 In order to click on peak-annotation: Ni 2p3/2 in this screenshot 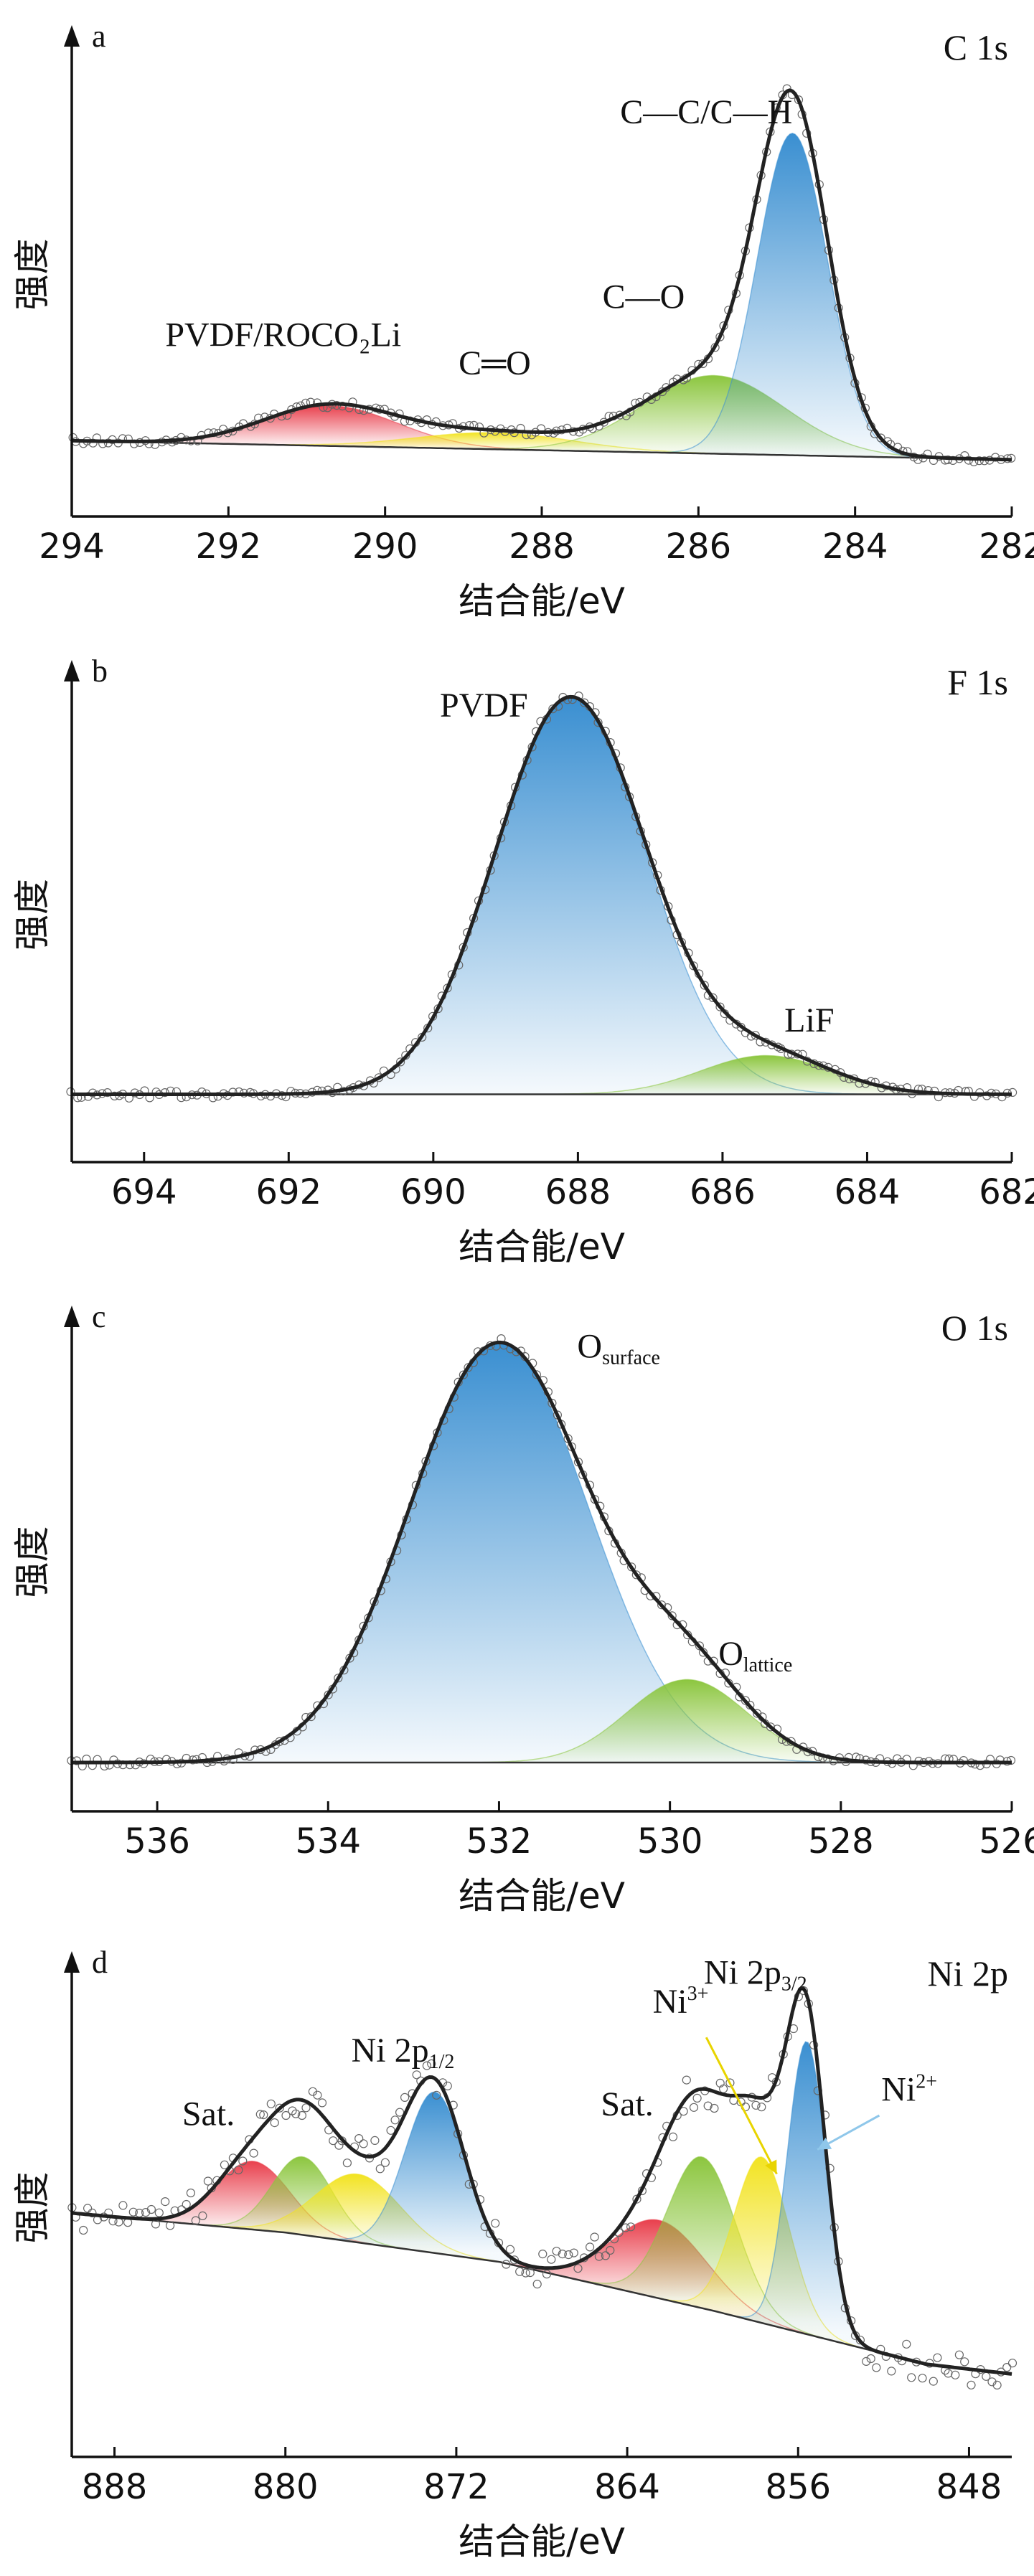, I will do `click(755, 1974)`.